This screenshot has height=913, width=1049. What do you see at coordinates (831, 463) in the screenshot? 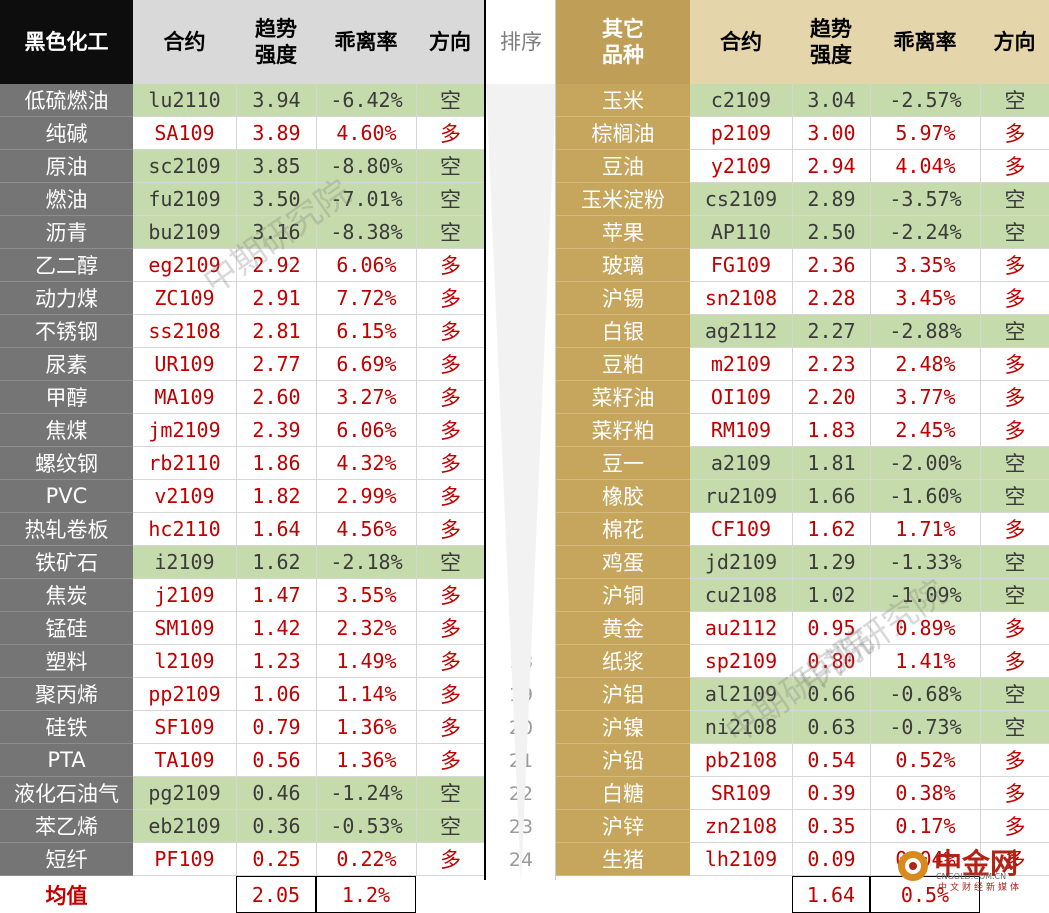
I see `right-strength-cell: 1.81` at bounding box center [831, 463].